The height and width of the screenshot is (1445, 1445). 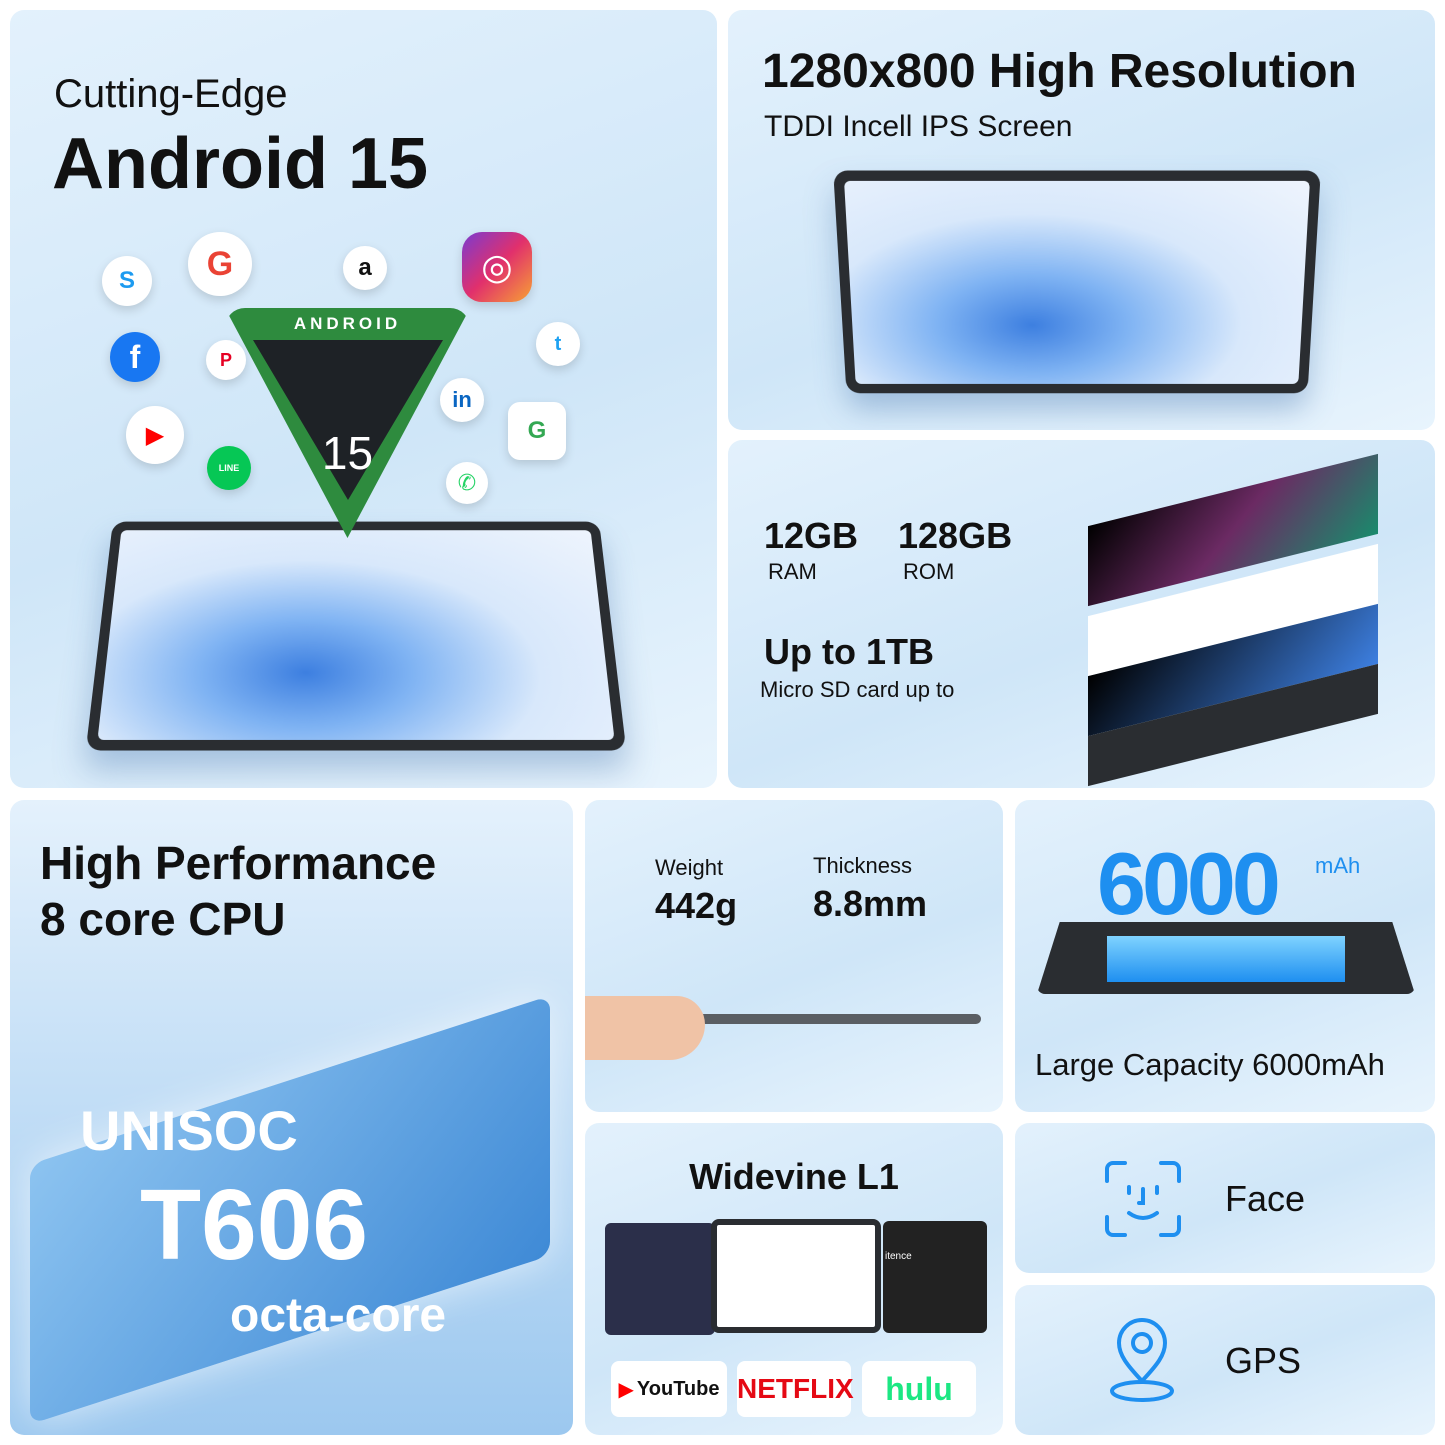 I want to click on chip-brand: UNISOC, so click(x=189, y=1131).